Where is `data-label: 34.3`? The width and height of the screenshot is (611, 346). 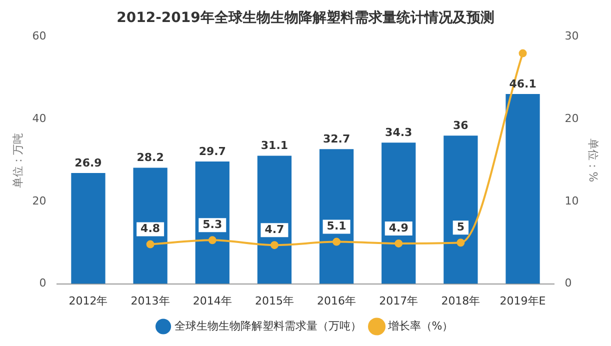 data-label: 34.3 is located at coordinates (398, 132).